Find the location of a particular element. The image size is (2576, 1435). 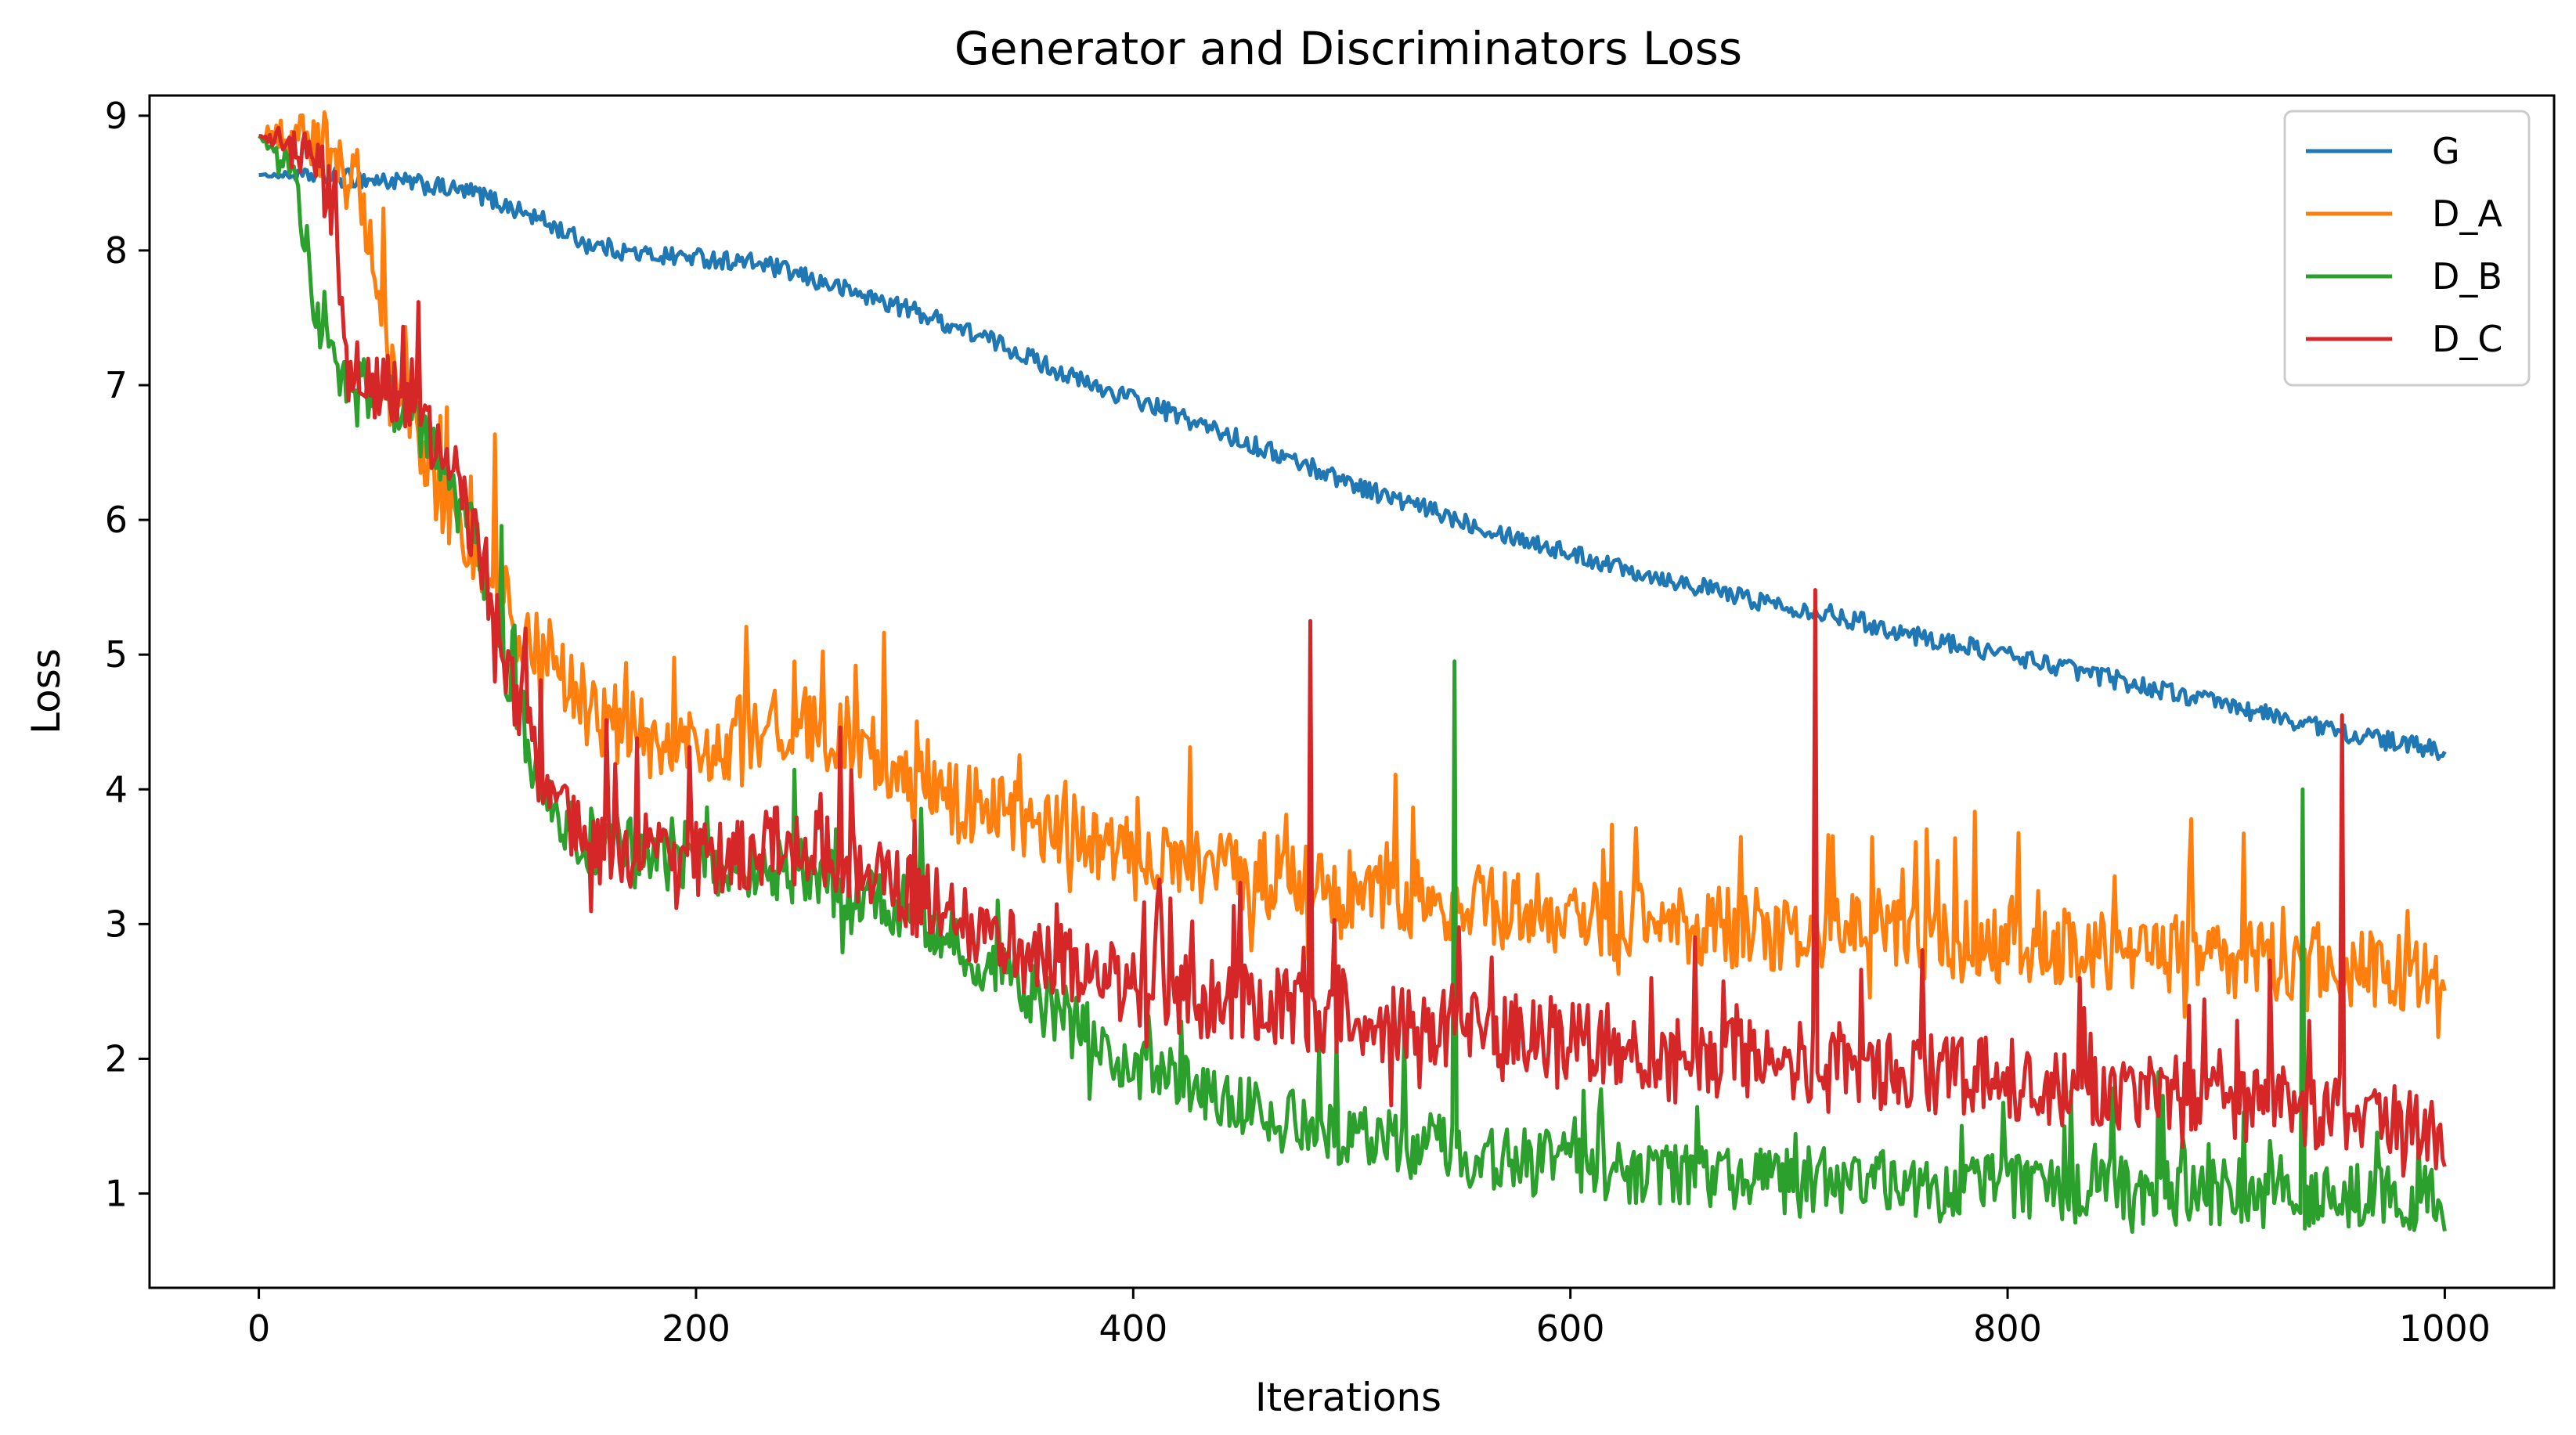

legend: G D_A D_B D_C is located at coordinates (2407, 248).